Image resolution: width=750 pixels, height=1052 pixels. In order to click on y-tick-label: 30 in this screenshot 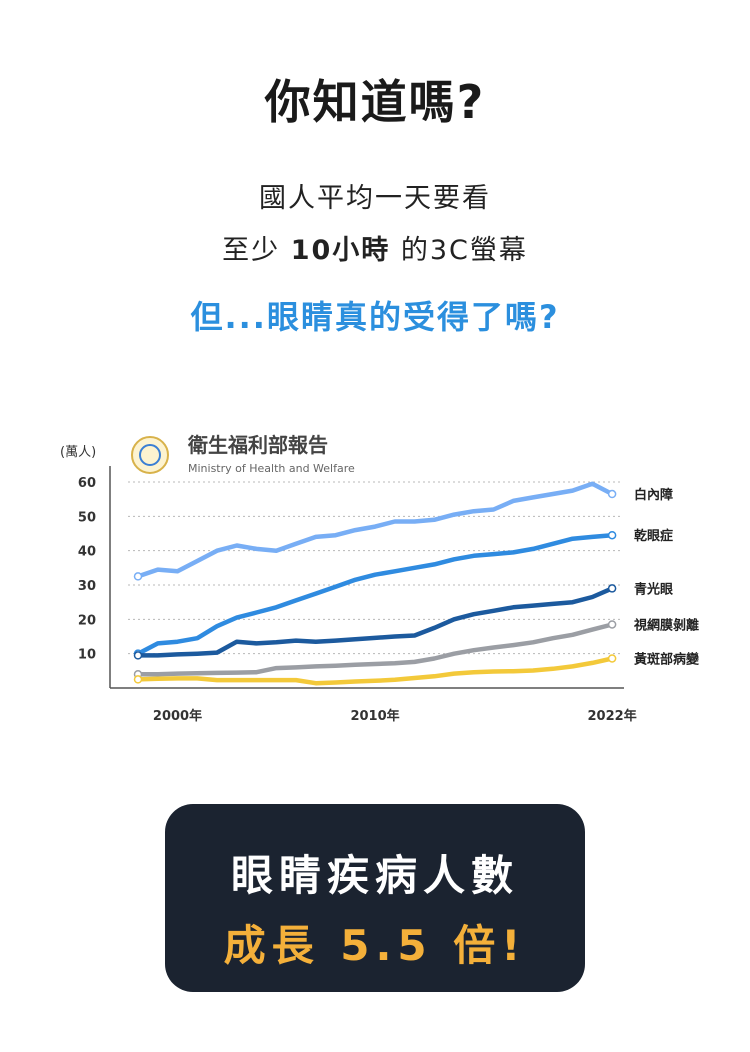, I will do `click(87, 586)`.